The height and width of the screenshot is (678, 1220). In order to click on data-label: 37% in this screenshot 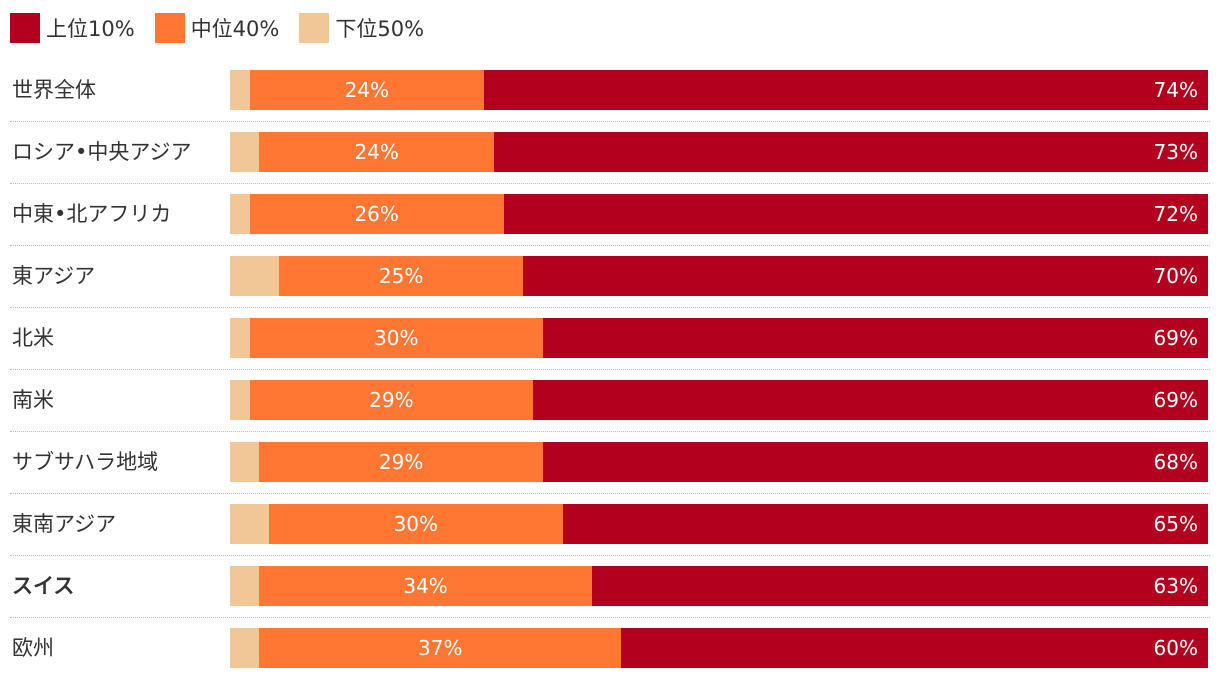, I will do `click(440, 648)`.